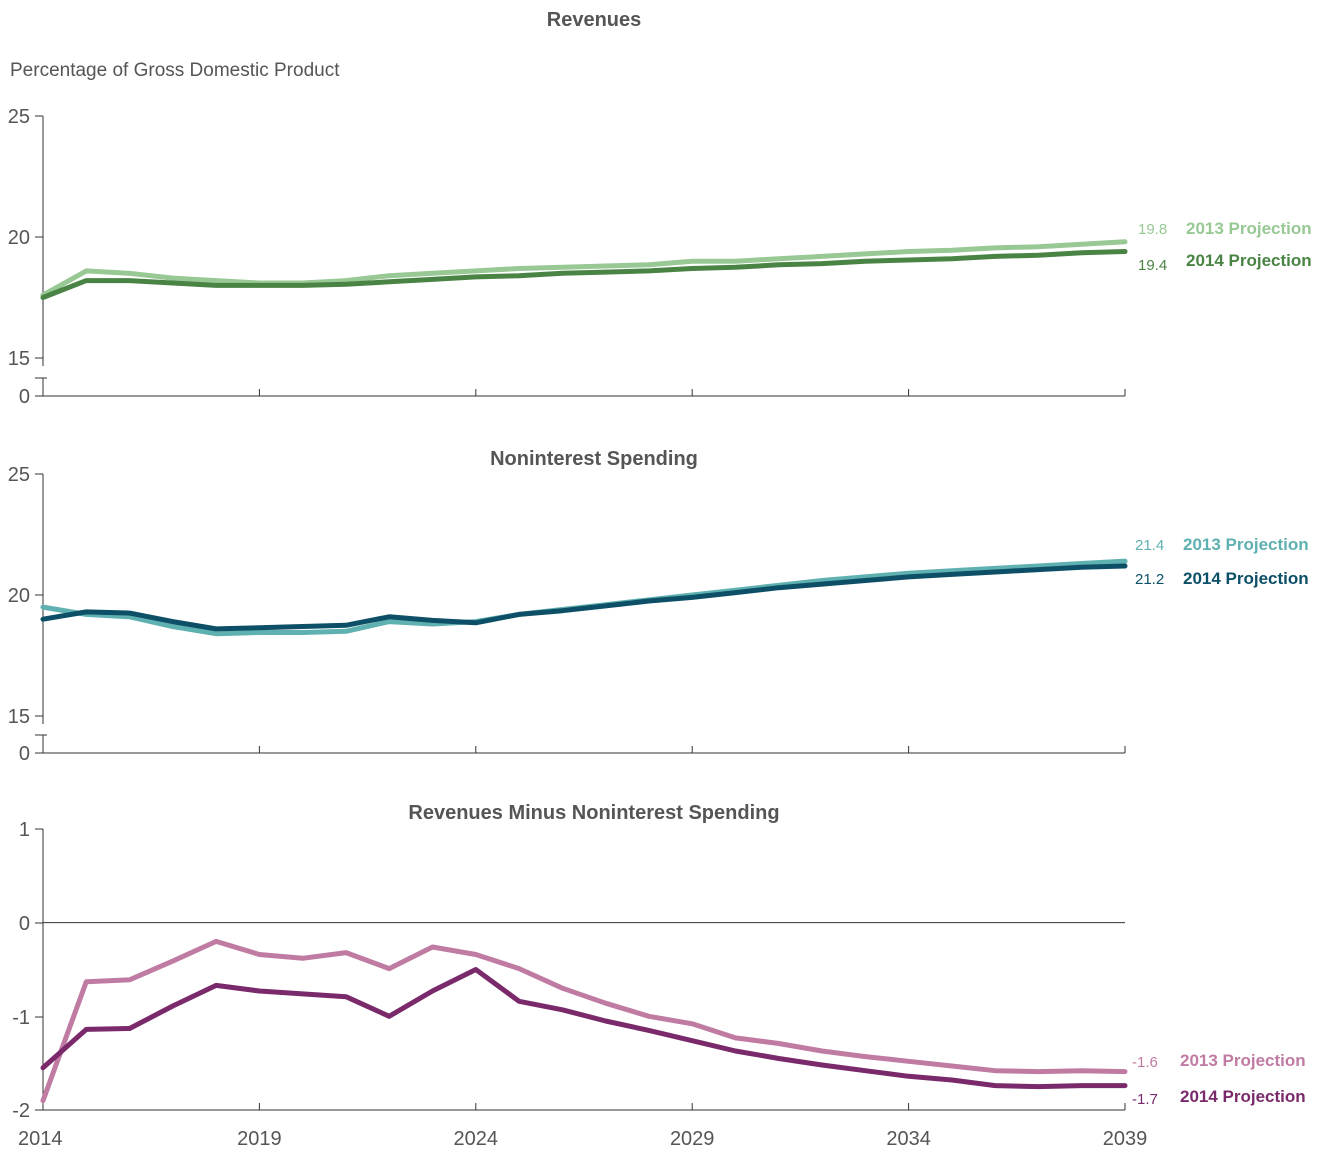  I want to click on y-tick-label: -2, so click(21, 1111).